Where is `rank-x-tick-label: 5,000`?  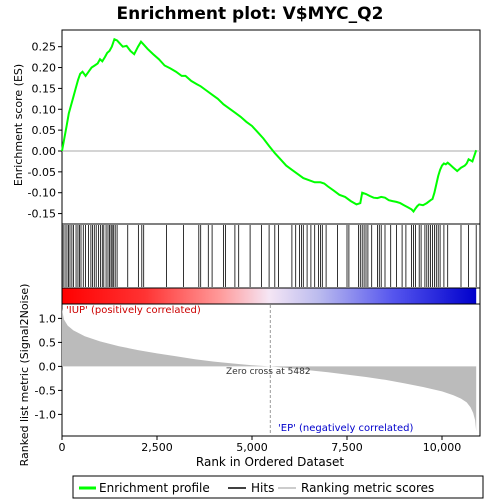
rank-x-tick-label: 5,000 is located at coordinates (252, 447).